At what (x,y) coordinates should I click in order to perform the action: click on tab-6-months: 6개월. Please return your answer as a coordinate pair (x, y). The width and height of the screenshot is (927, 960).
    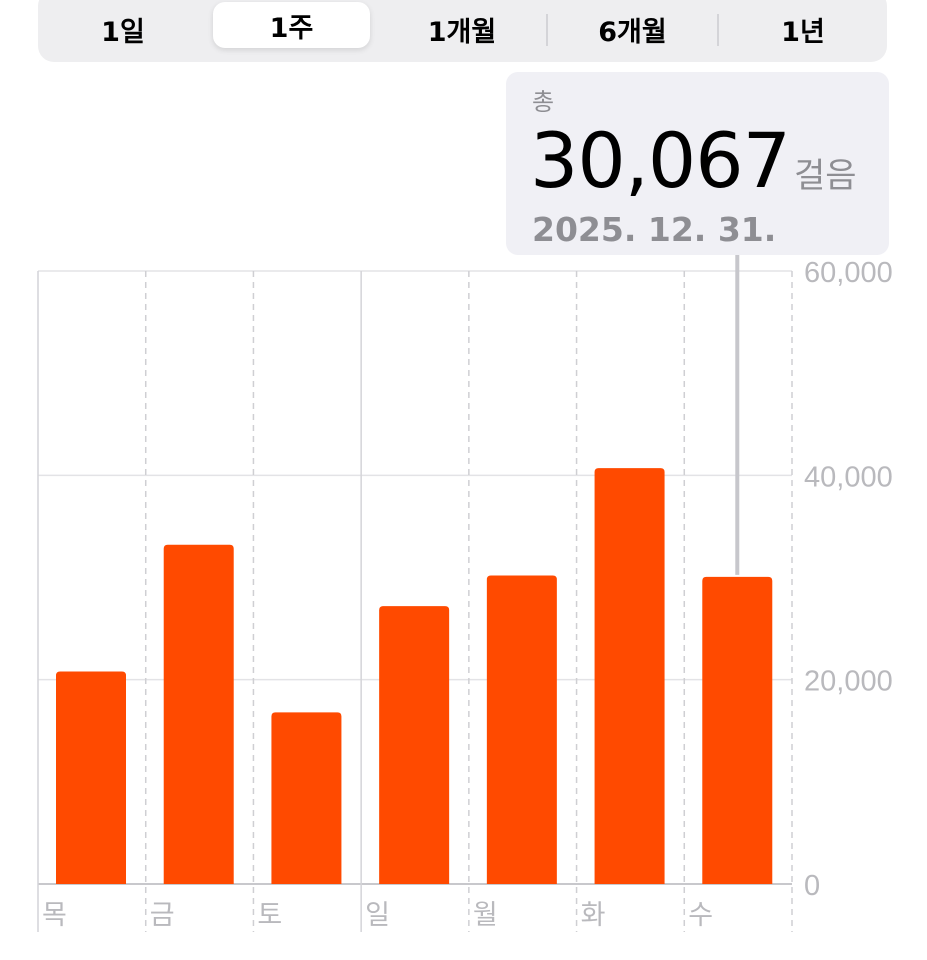
    Looking at the image, I should click on (632, 32).